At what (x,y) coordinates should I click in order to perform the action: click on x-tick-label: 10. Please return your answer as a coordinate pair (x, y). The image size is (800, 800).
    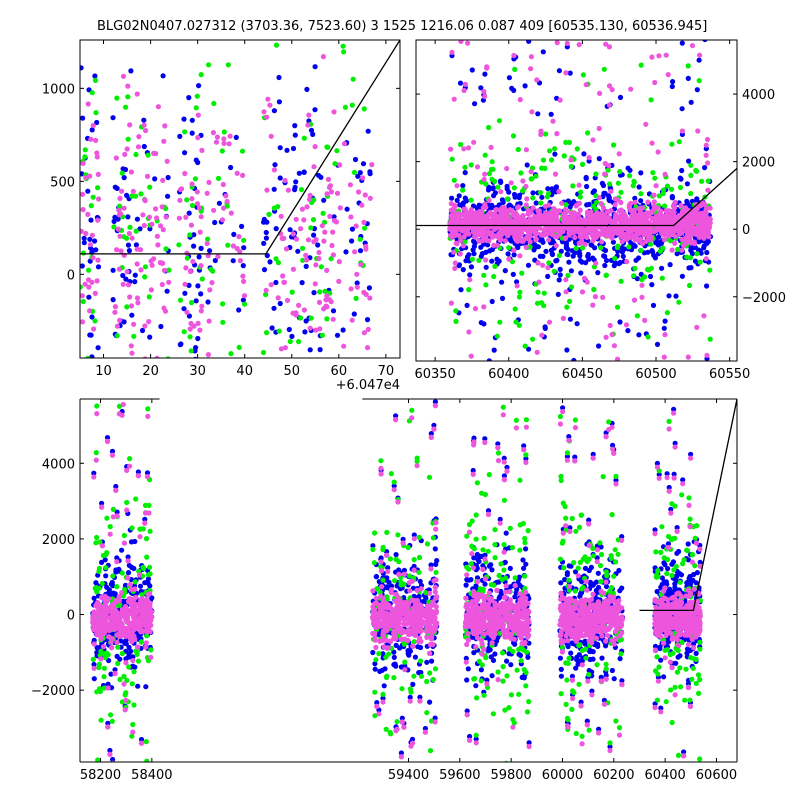
    Looking at the image, I should click on (103, 371).